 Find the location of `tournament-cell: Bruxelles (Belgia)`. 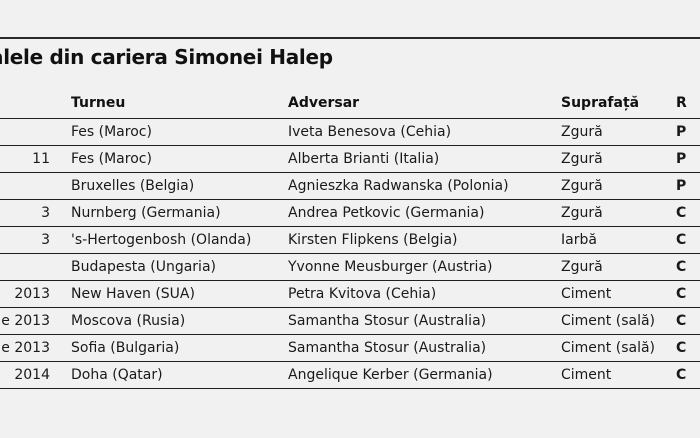

tournament-cell: Bruxelles (Belgia) is located at coordinates (133, 186).